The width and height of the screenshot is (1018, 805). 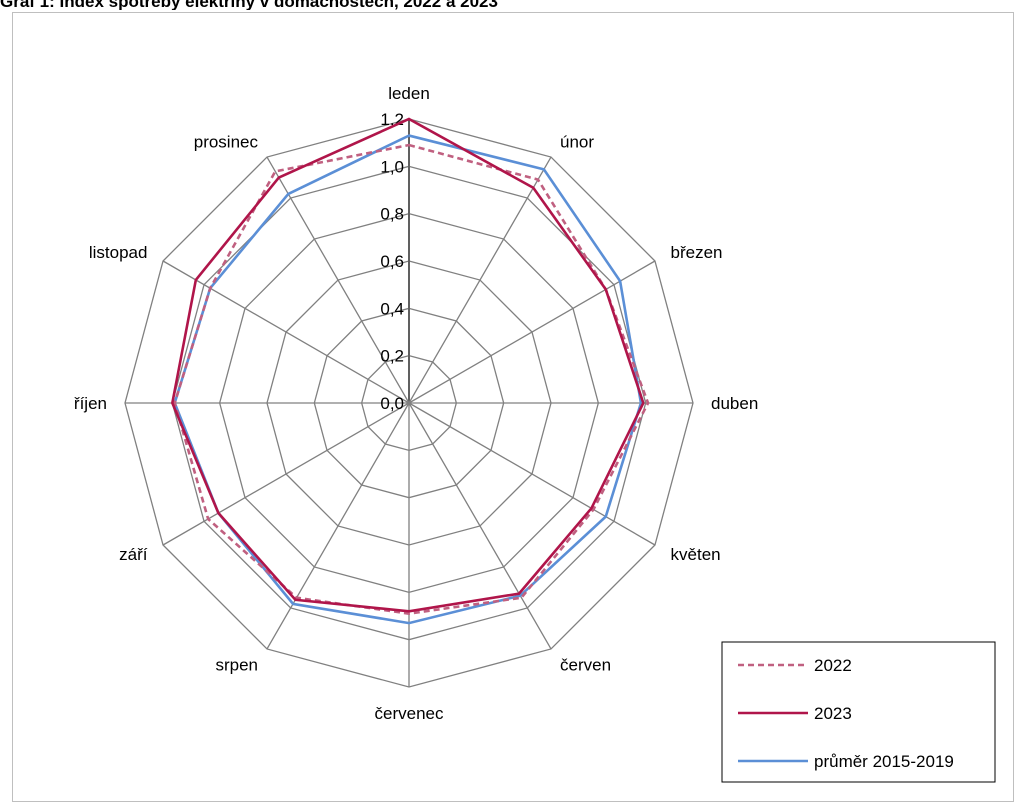 I want to click on tick-label: 1,0, so click(x=392, y=166).